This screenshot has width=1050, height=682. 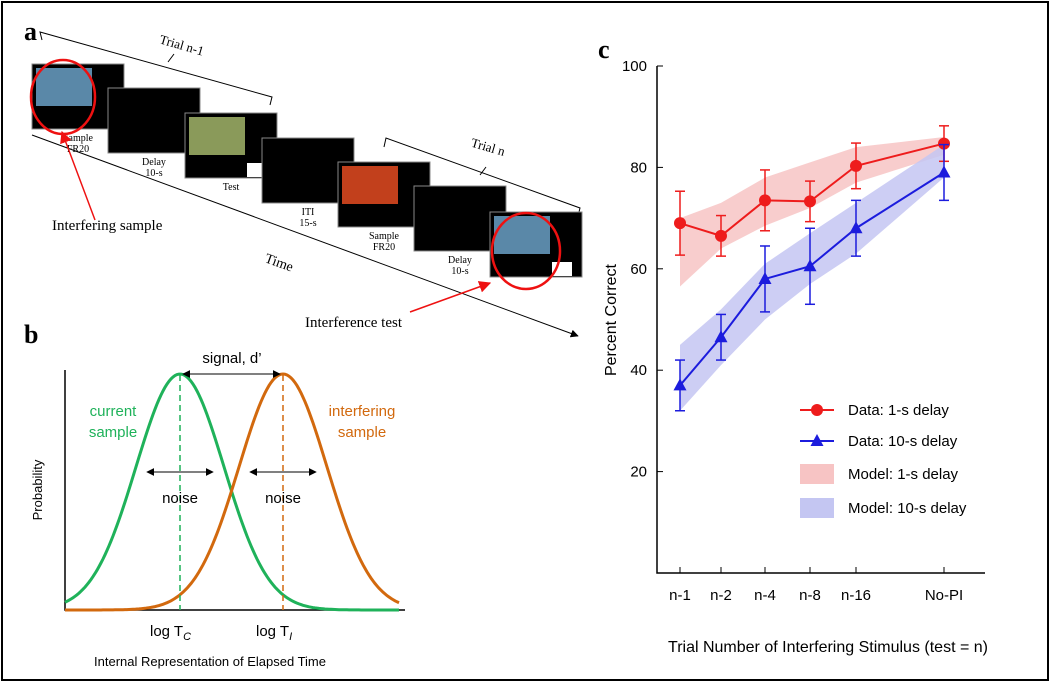 I want to click on y-tick-label: 60, so click(x=638, y=269).